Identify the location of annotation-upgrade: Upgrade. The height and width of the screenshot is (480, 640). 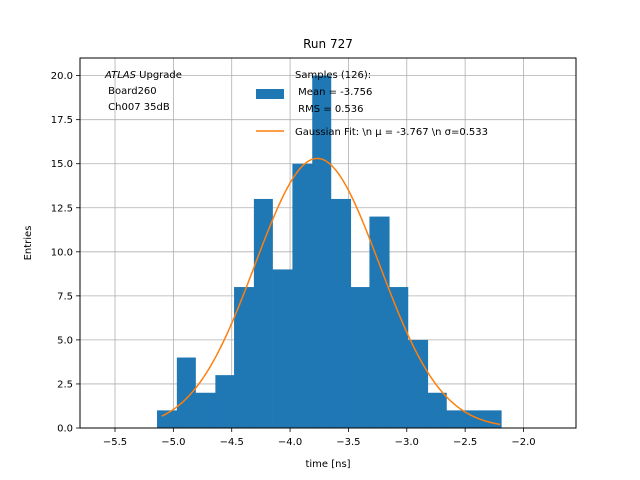
(159, 75).